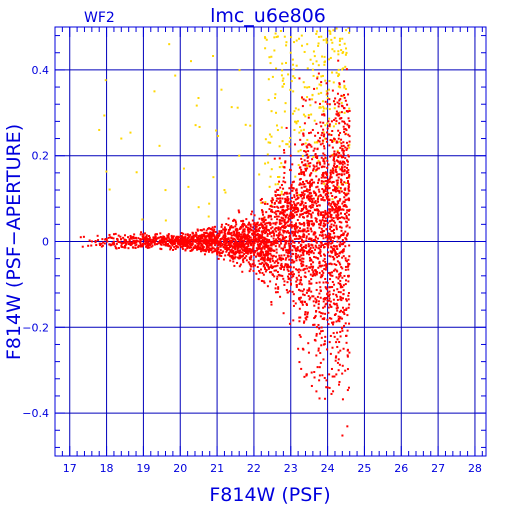 The height and width of the screenshot is (512, 512). Describe the element at coordinates (272, 468) in the screenshot. I see `x-tick-labels: 17 18 19 20 21 22 23 24 25 26 27 28` at that location.